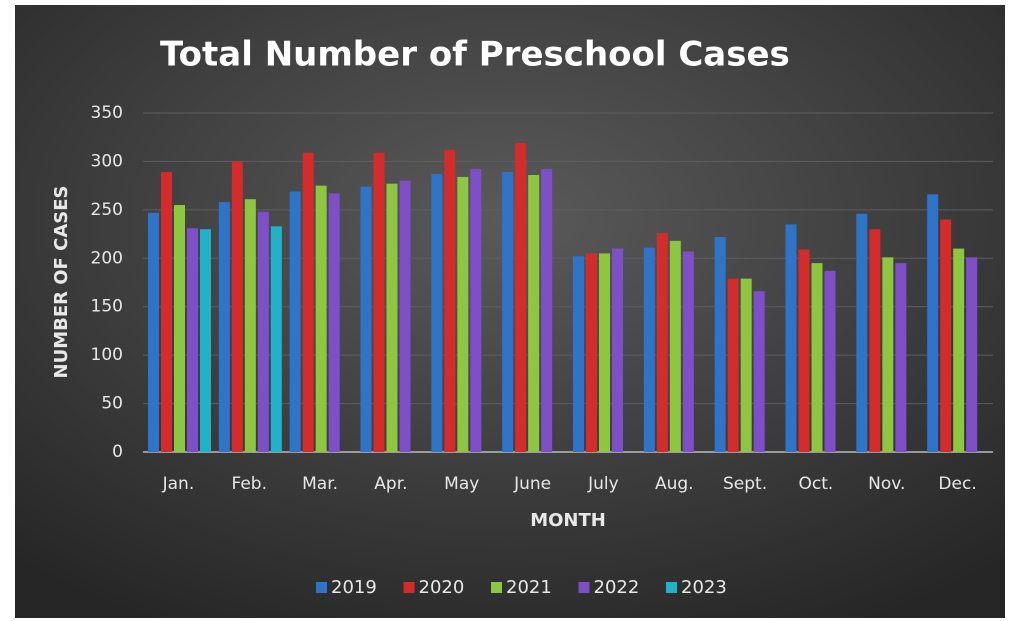 Image resolution: width=1019 pixels, height=621 pixels. Describe the element at coordinates (617, 587) in the screenshot. I see `legend-label: 2022` at that location.